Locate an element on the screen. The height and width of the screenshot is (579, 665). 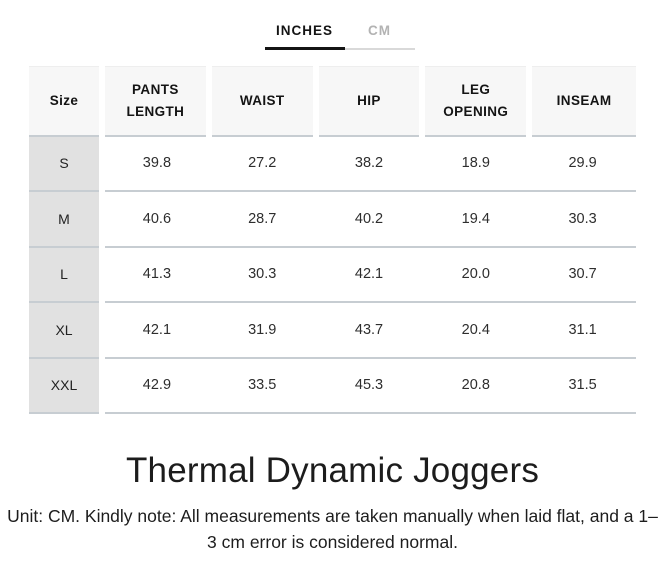
measurement-cell: 33.5 is located at coordinates (262, 385).